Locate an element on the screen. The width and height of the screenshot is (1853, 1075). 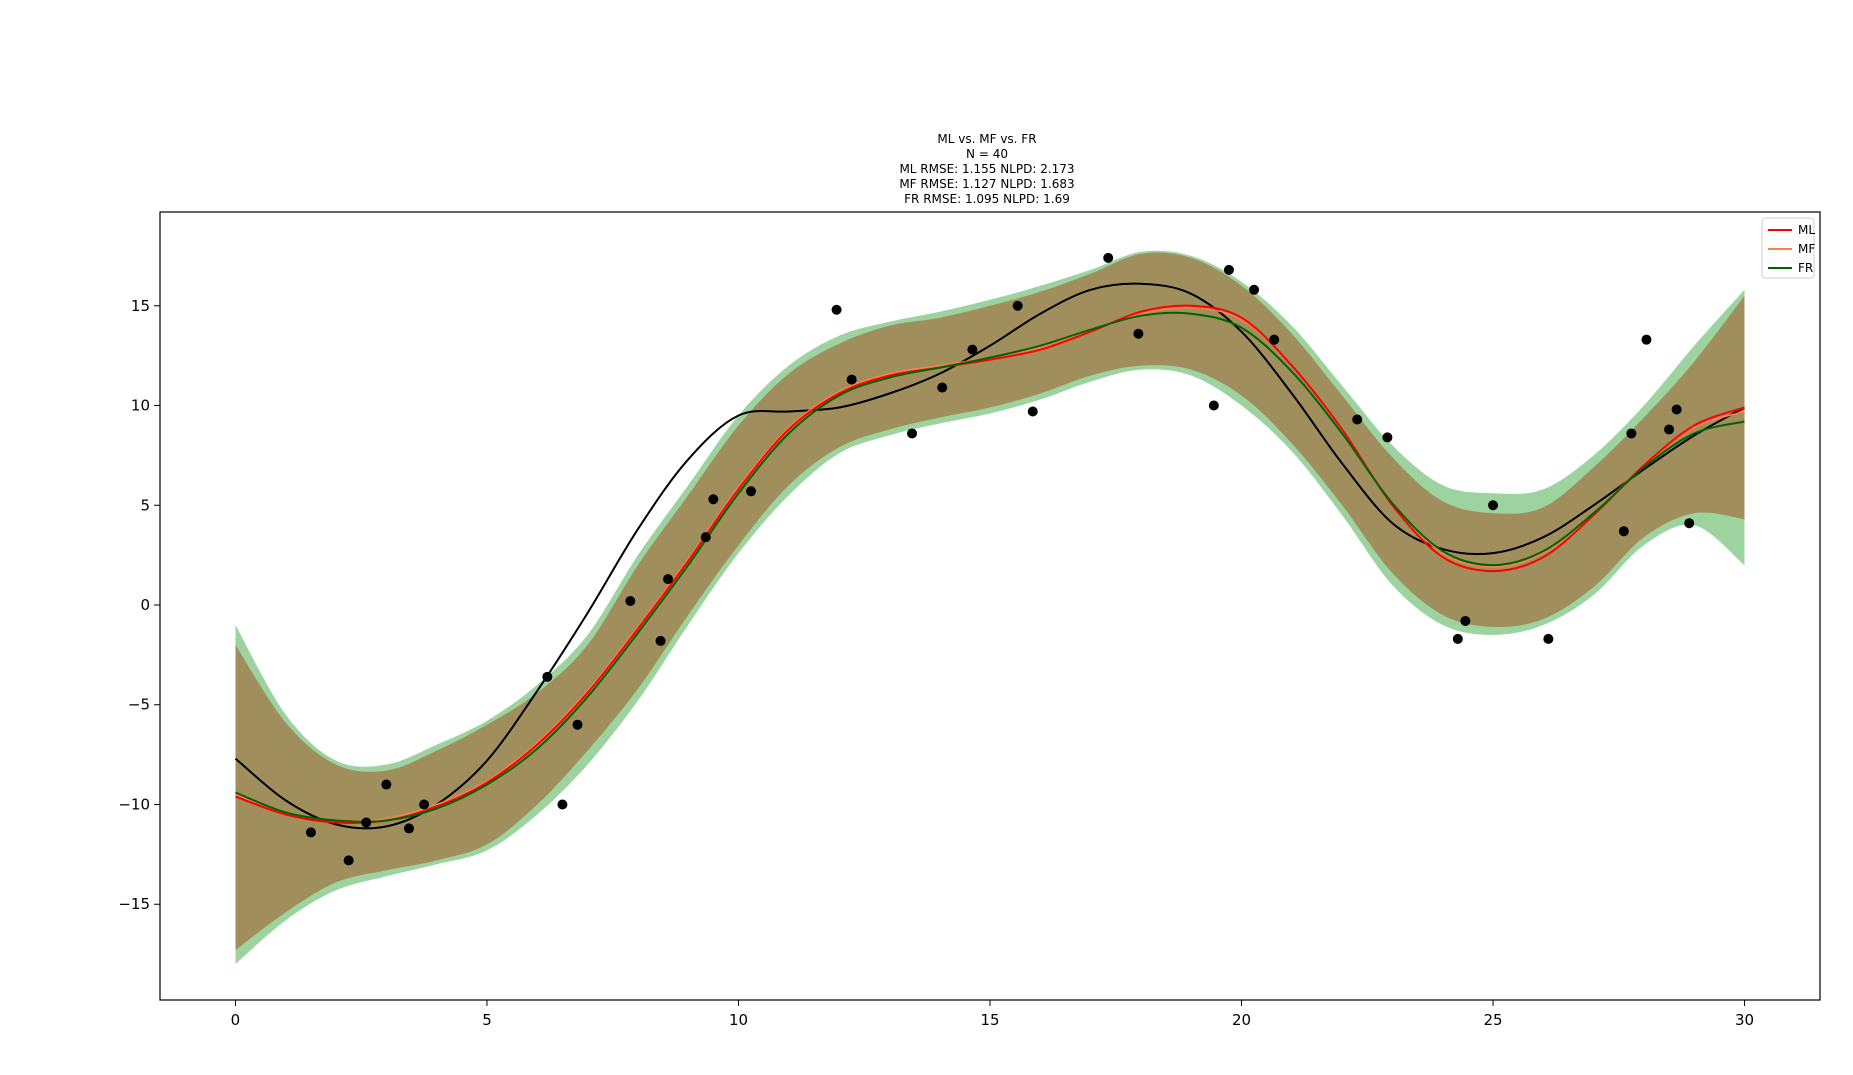
x-tick-label: 10 is located at coordinates (738, 1020).